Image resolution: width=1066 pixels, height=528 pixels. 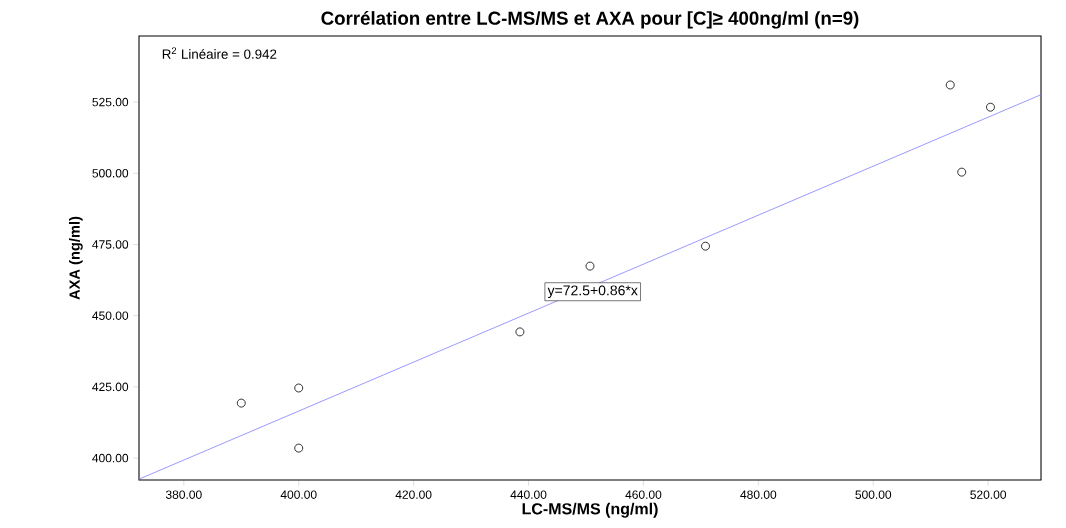 I want to click on x-tick-label: 380.00, so click(x=183, y=494).